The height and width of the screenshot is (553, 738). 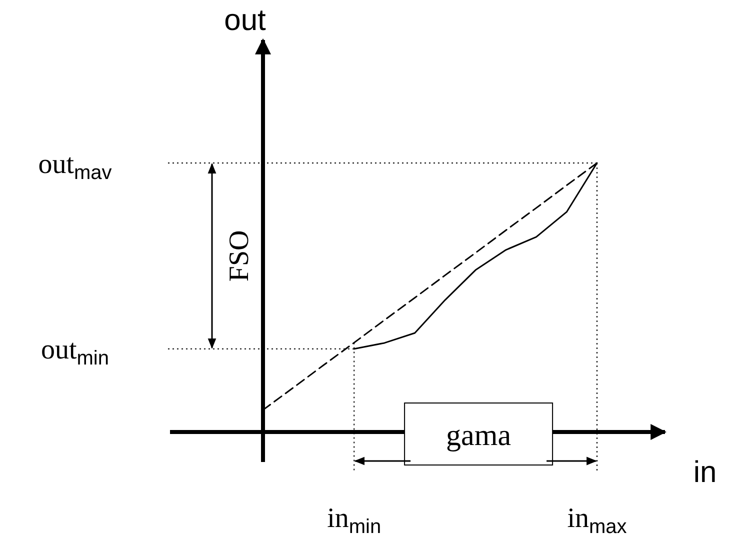 What do you see at coordinates (75, 352) in the screenshot?
I see `ref-line-label: out$_{min}$` at bounding box center [75, 352].